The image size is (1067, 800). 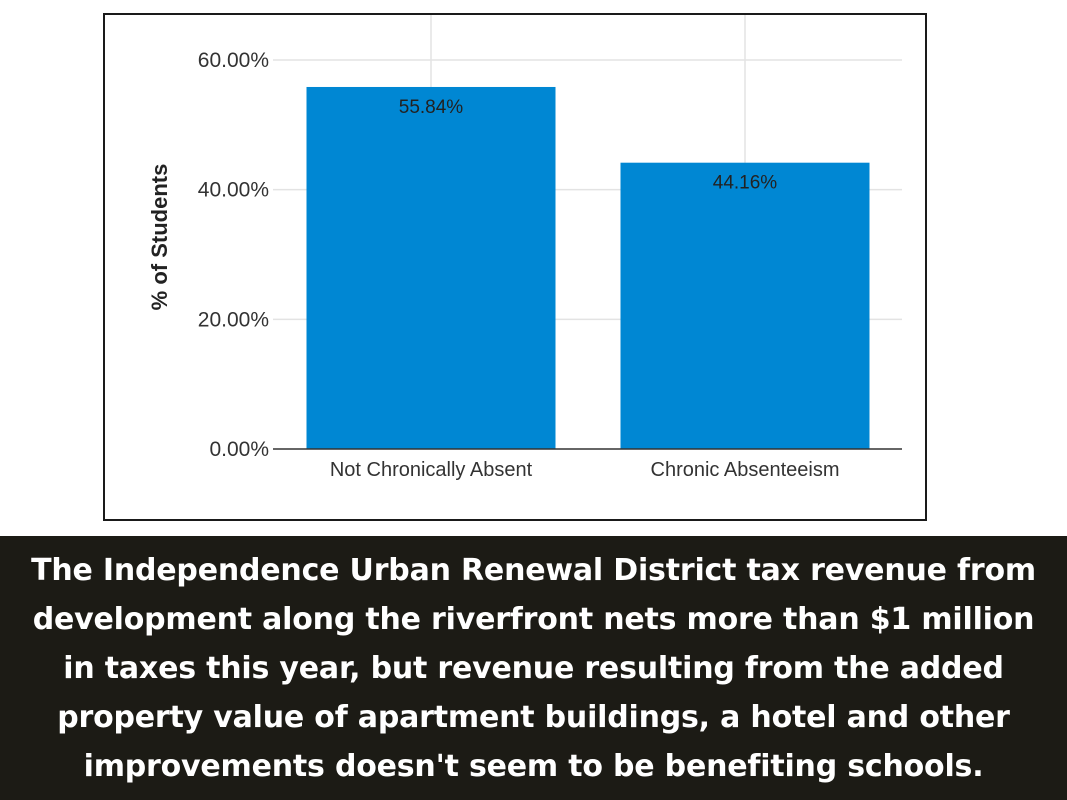 I want to click on x-category-label: Not Chronically Absent, so click(x=431, y=470).